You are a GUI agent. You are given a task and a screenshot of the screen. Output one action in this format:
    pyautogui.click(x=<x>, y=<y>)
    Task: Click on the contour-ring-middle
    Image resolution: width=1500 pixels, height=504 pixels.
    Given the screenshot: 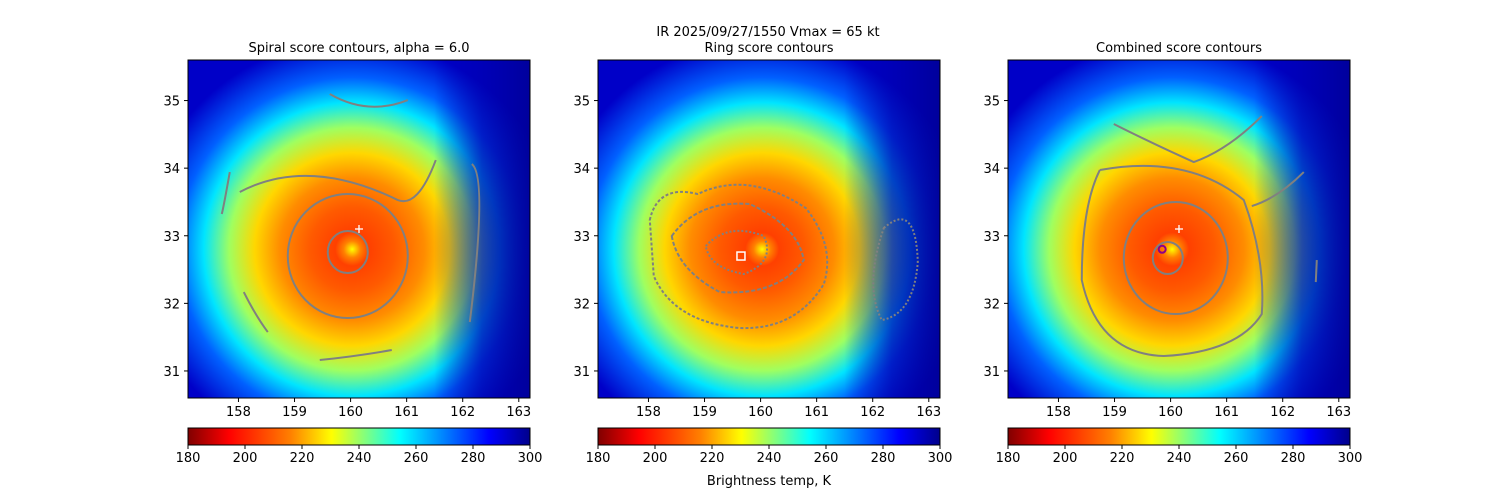 What is the action you would take?
    pyautogui.click(x=737, y=248)
    